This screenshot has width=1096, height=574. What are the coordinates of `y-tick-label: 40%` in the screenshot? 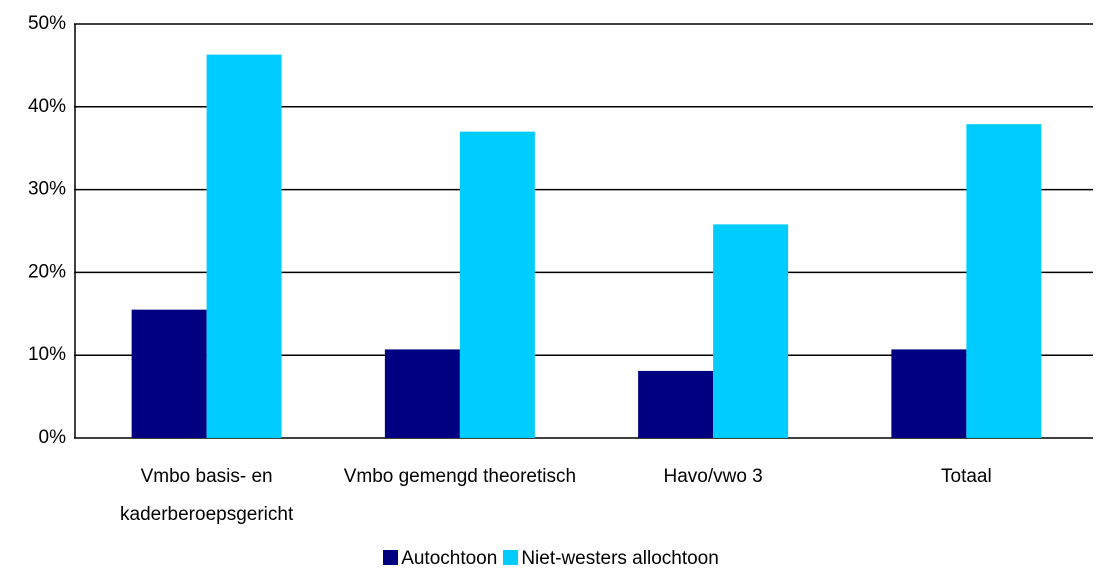 It's located at (47, 106).